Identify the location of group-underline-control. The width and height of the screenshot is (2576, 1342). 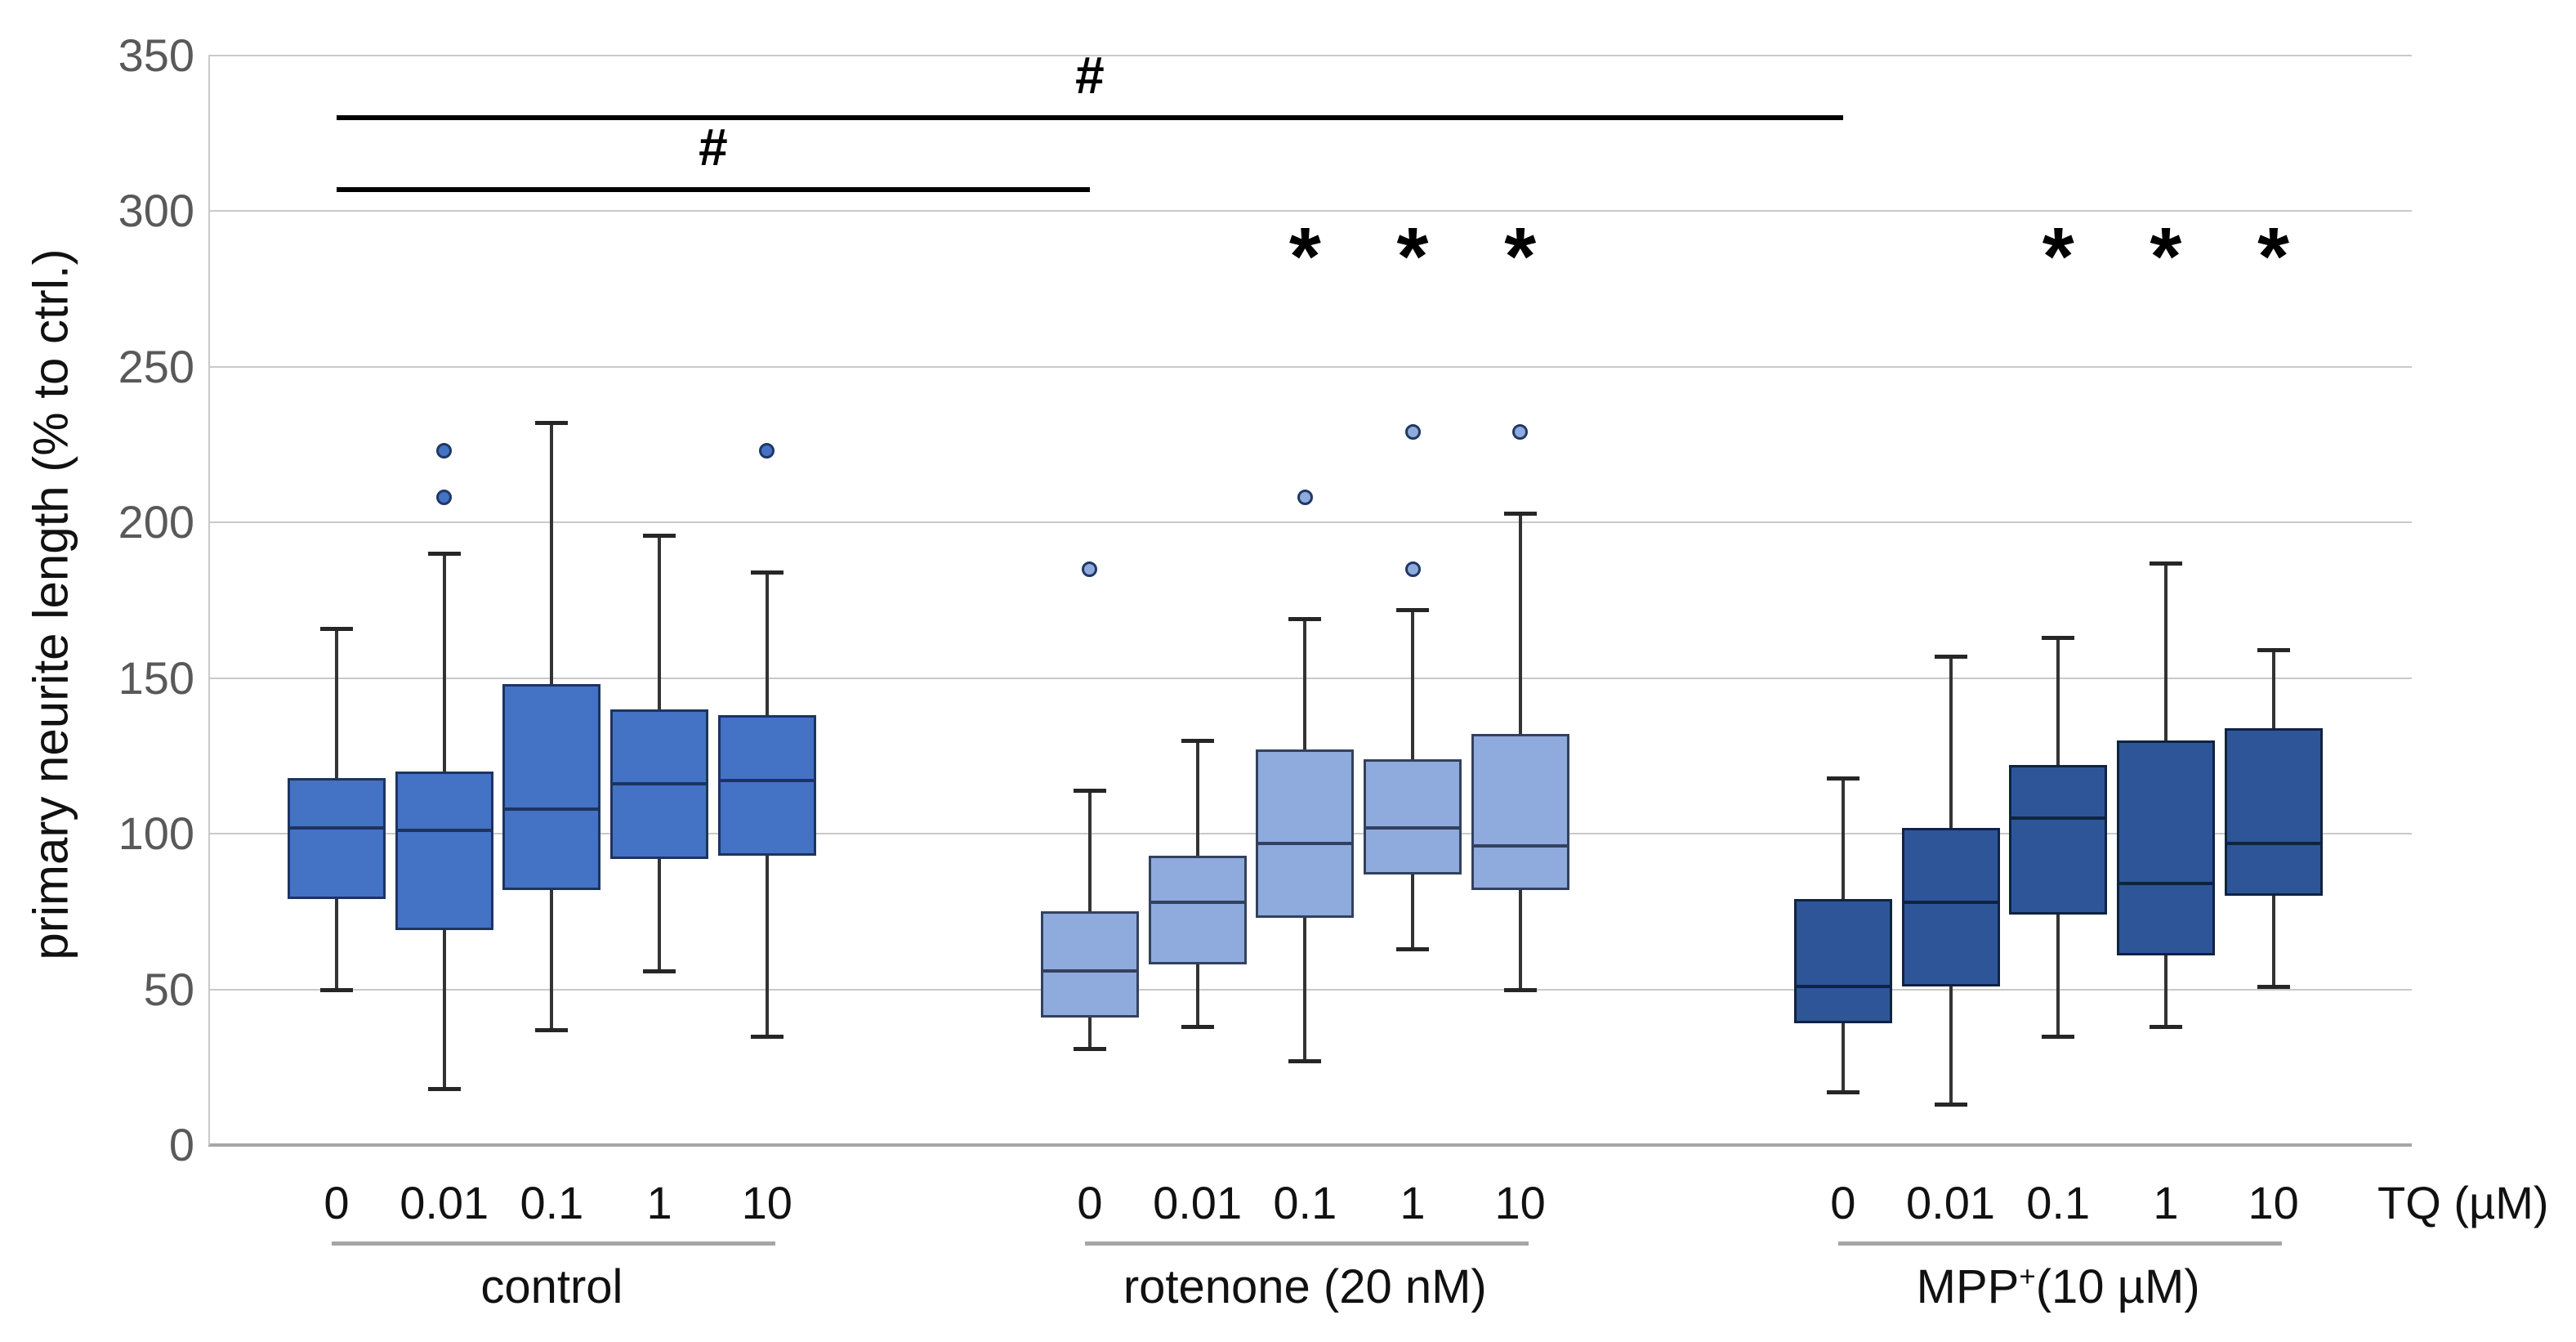
(554, 1243).